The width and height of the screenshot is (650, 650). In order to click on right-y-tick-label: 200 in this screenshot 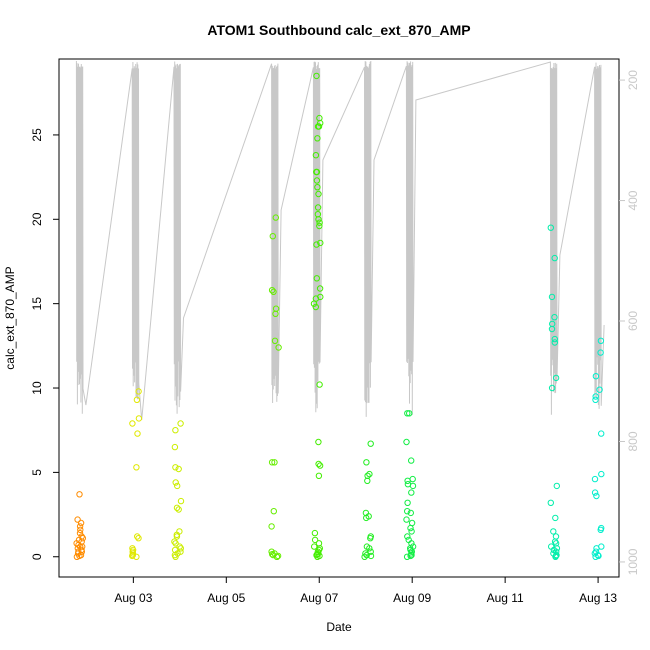, I will do `click(633, 80)`.